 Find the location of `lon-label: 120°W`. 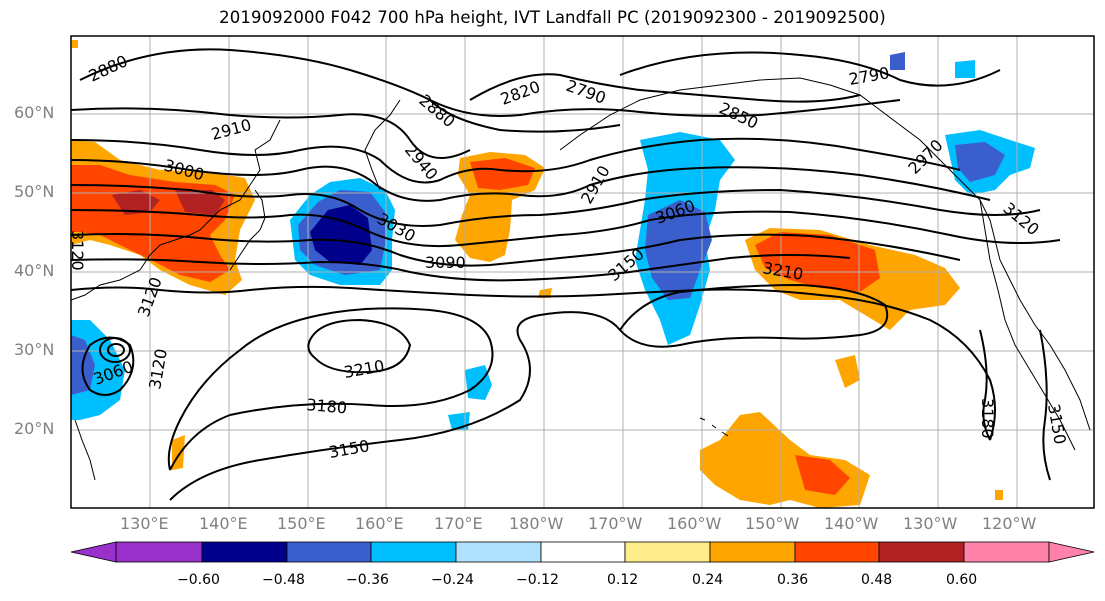

lon-label: 120°W is located at coordinates (1009, 523).